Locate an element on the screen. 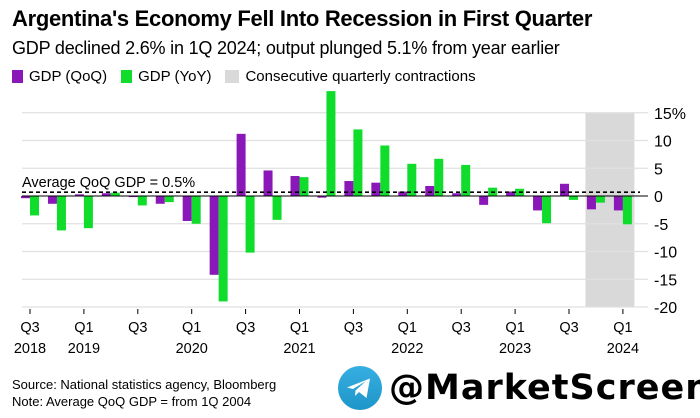 This screenshot has height=418, width=700. legend-label: GDP (YoY) is located at coordinates (175, 76).